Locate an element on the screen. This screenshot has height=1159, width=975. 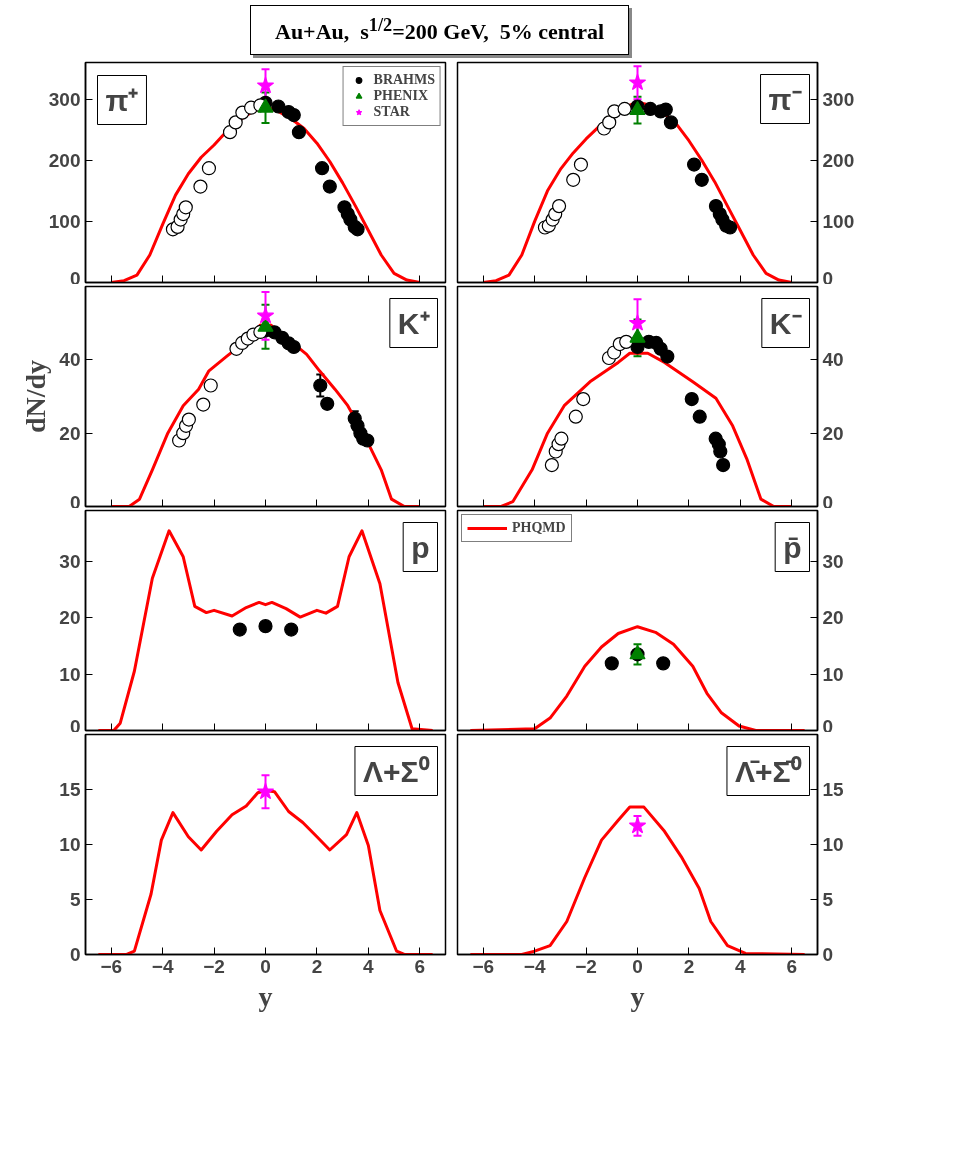
annotation: Λ+Σ⁰ is located at coordinates (396, 771).